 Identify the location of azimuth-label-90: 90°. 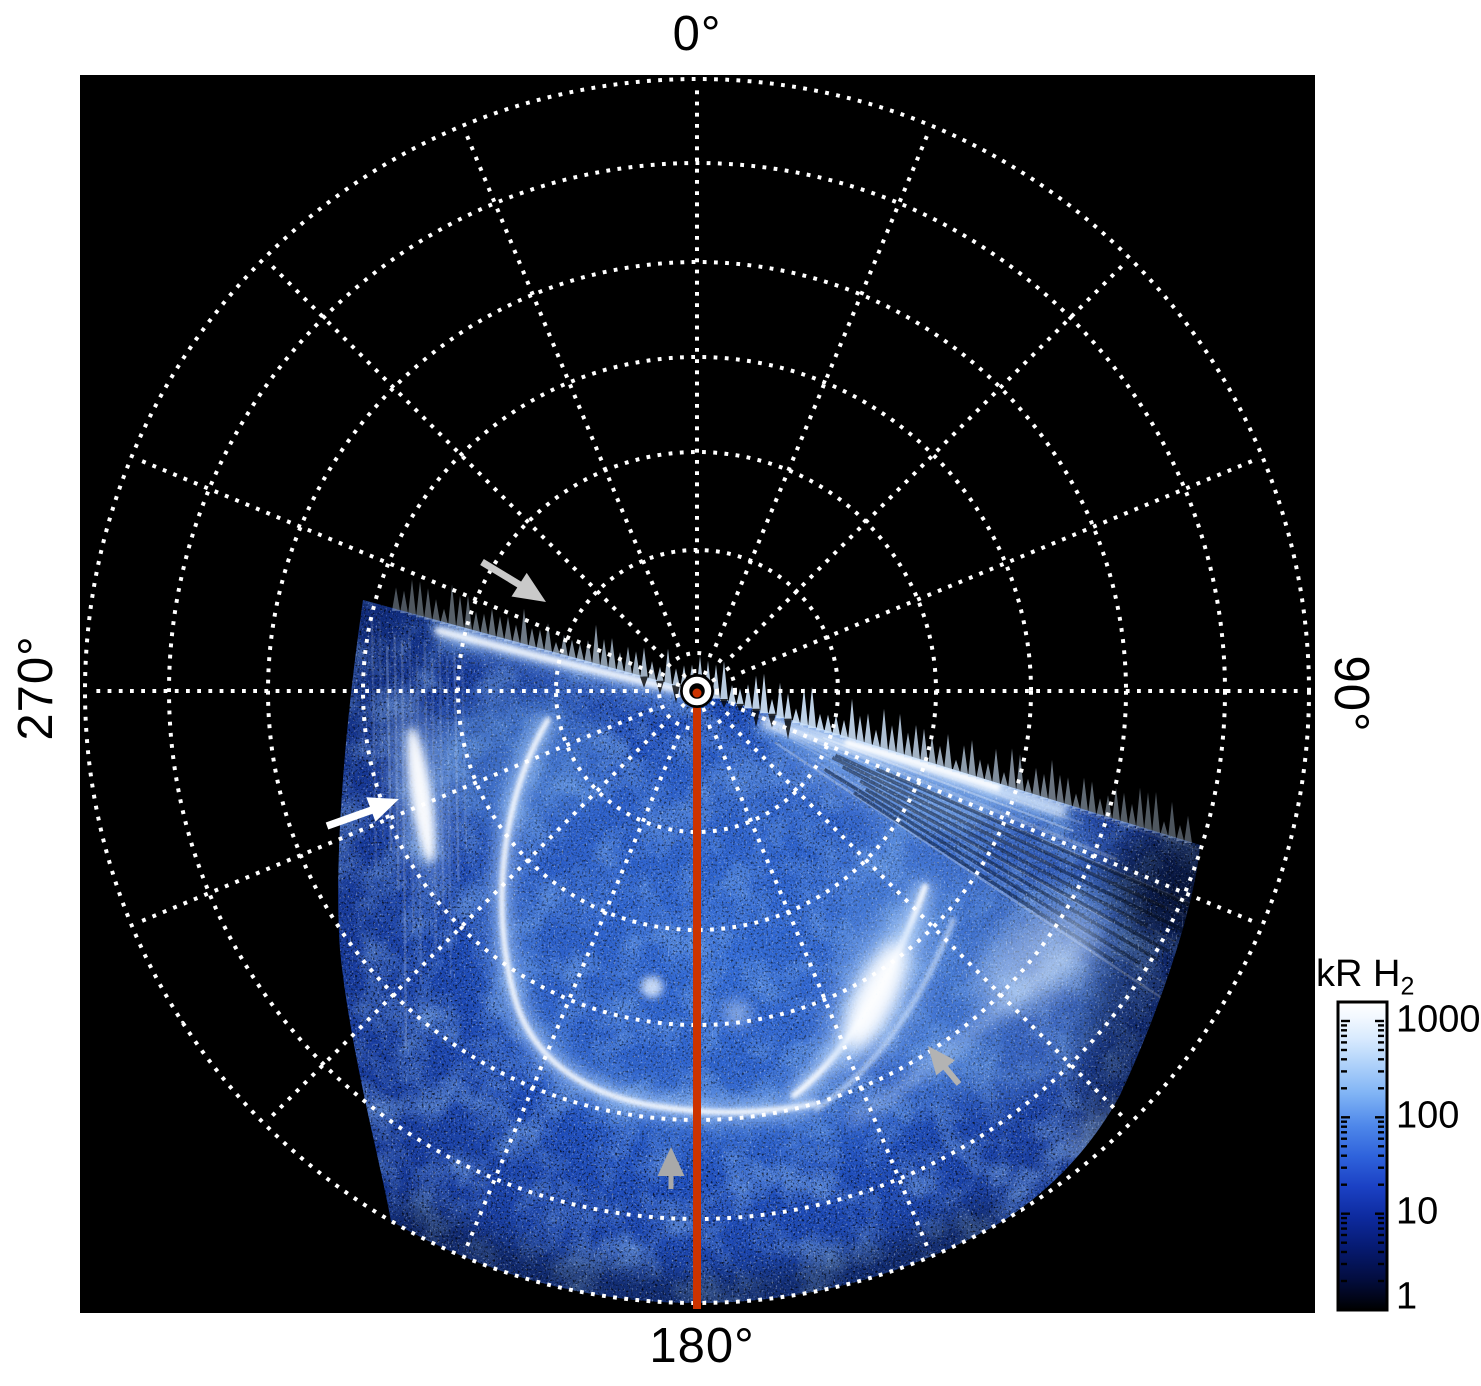
(1351, 694).